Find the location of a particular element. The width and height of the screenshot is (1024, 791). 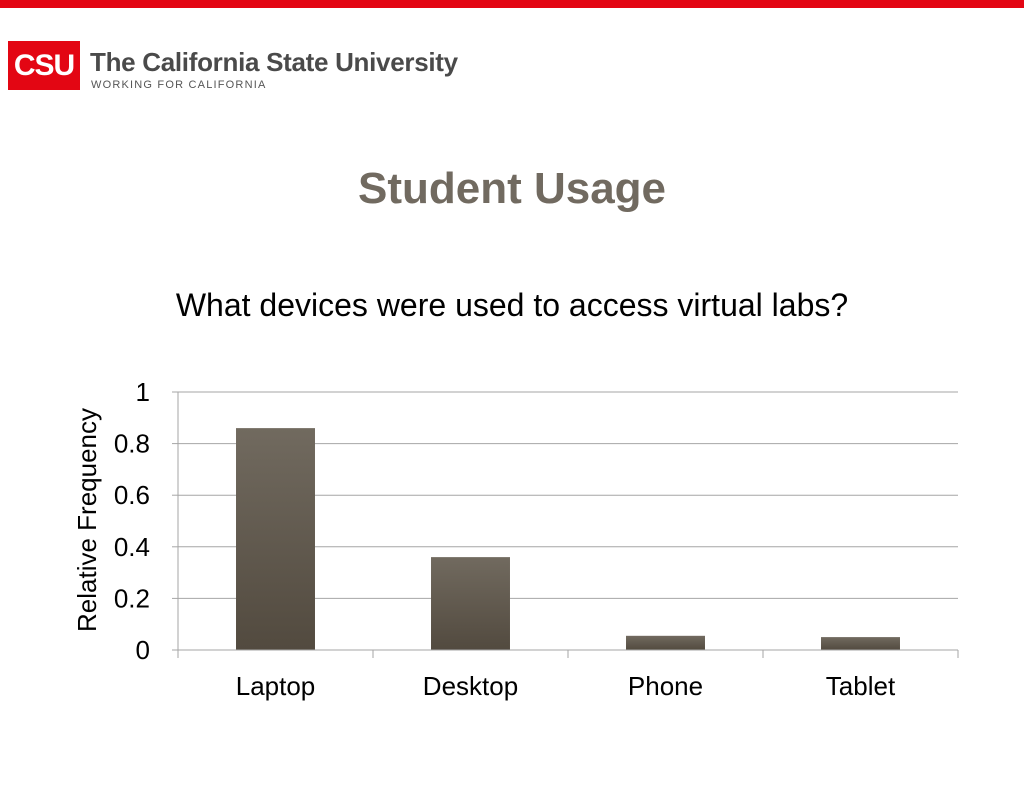

top-accent-bar is located at coordinates (512, 4).